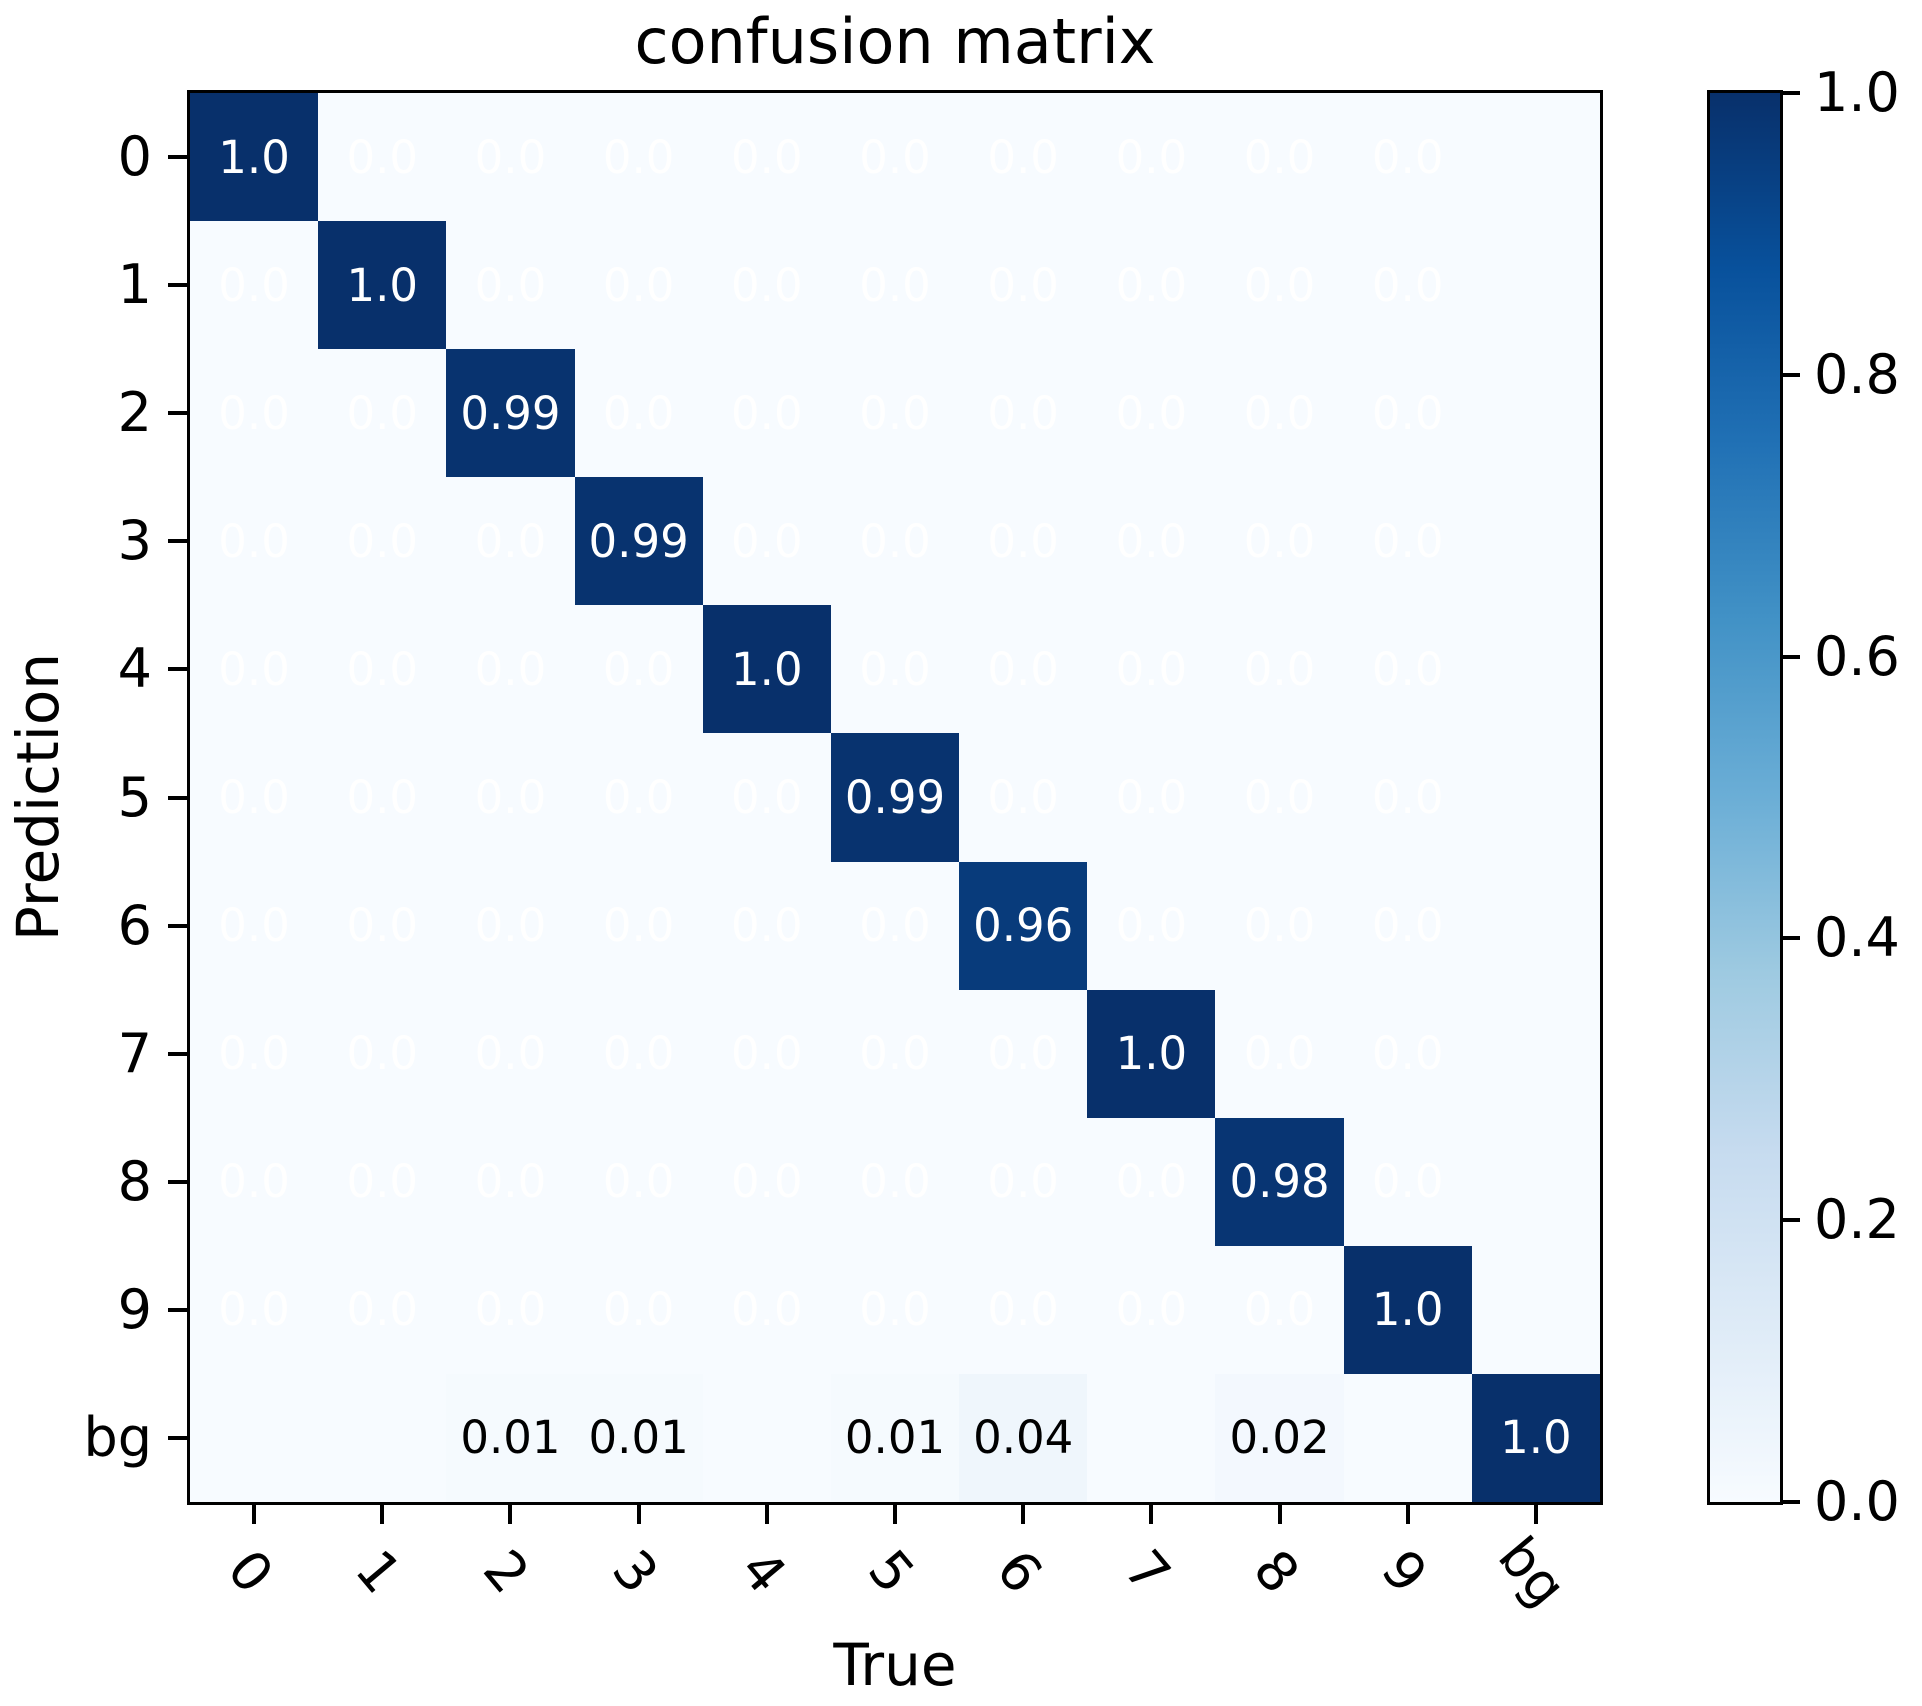 The image size is (1922, 1706). Describe the element at coordinates (134, 157) in the screenshot. I see `y-tick-label: 0` at that location.